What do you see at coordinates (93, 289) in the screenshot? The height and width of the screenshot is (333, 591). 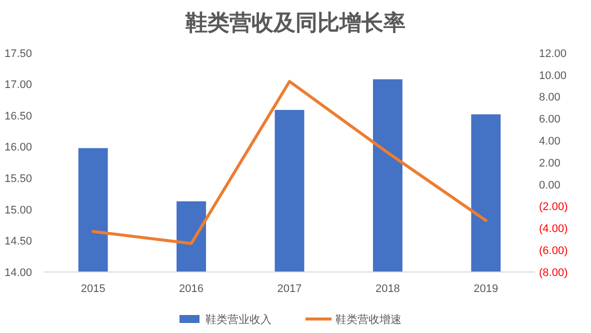 I see `x-tick-label: 2015` at bounding box center [93, 289].